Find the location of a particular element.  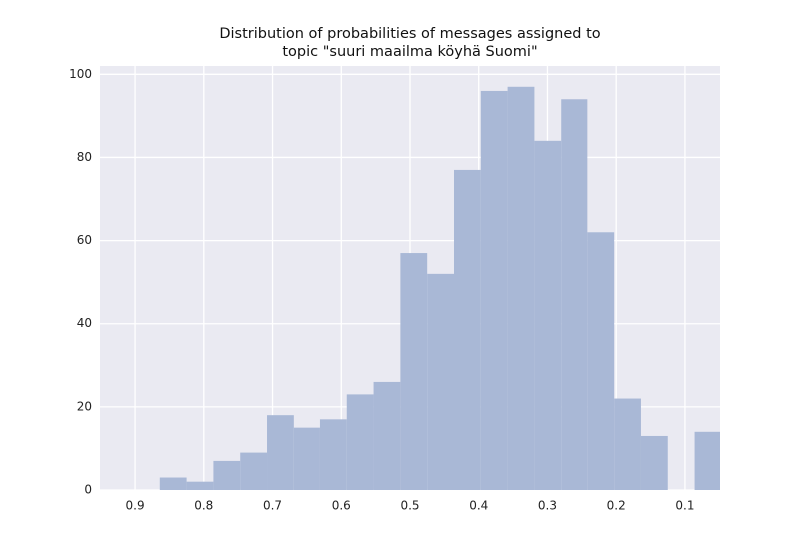

y-tick-label: 100 is located at coordinates (80, 74).